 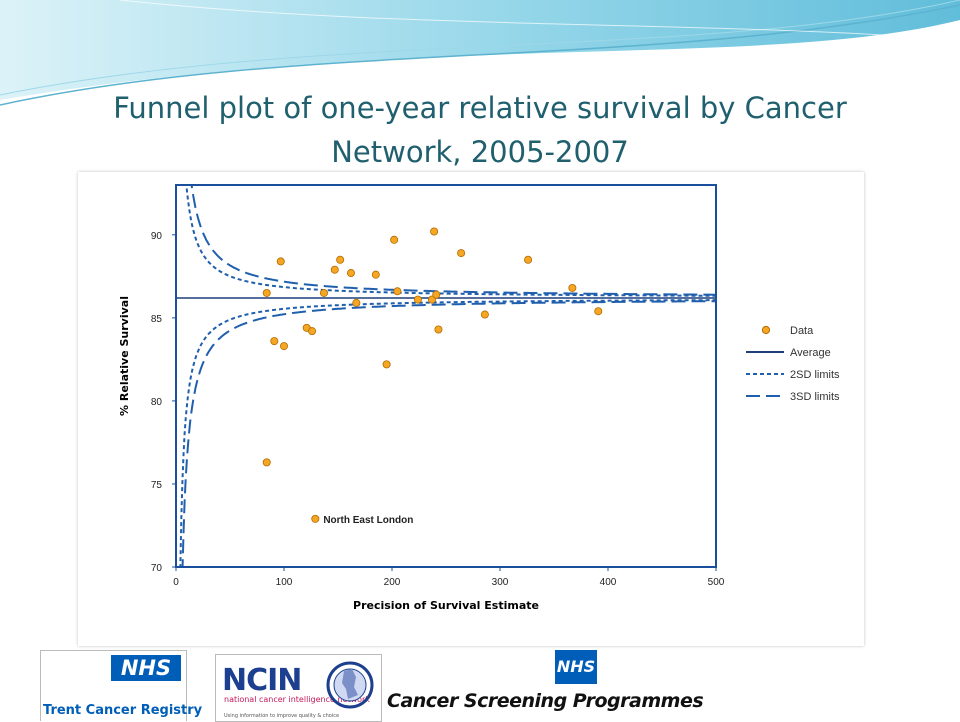 What do you see at coordinates (793, 364) in the screenshot?
I see `legend: Data Average 2SD limits 3SD limits` at bounding box center [793, 364].